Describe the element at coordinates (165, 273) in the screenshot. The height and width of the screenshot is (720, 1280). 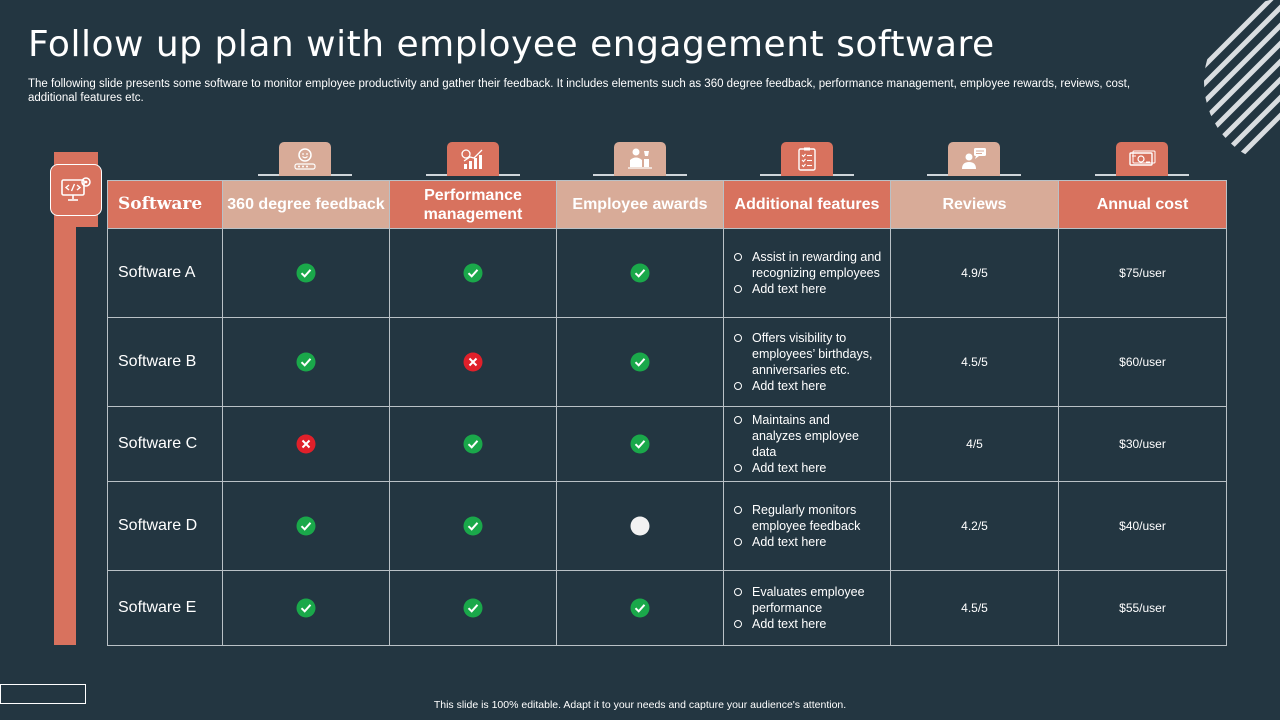
I see `software-name: Software A` at that location.